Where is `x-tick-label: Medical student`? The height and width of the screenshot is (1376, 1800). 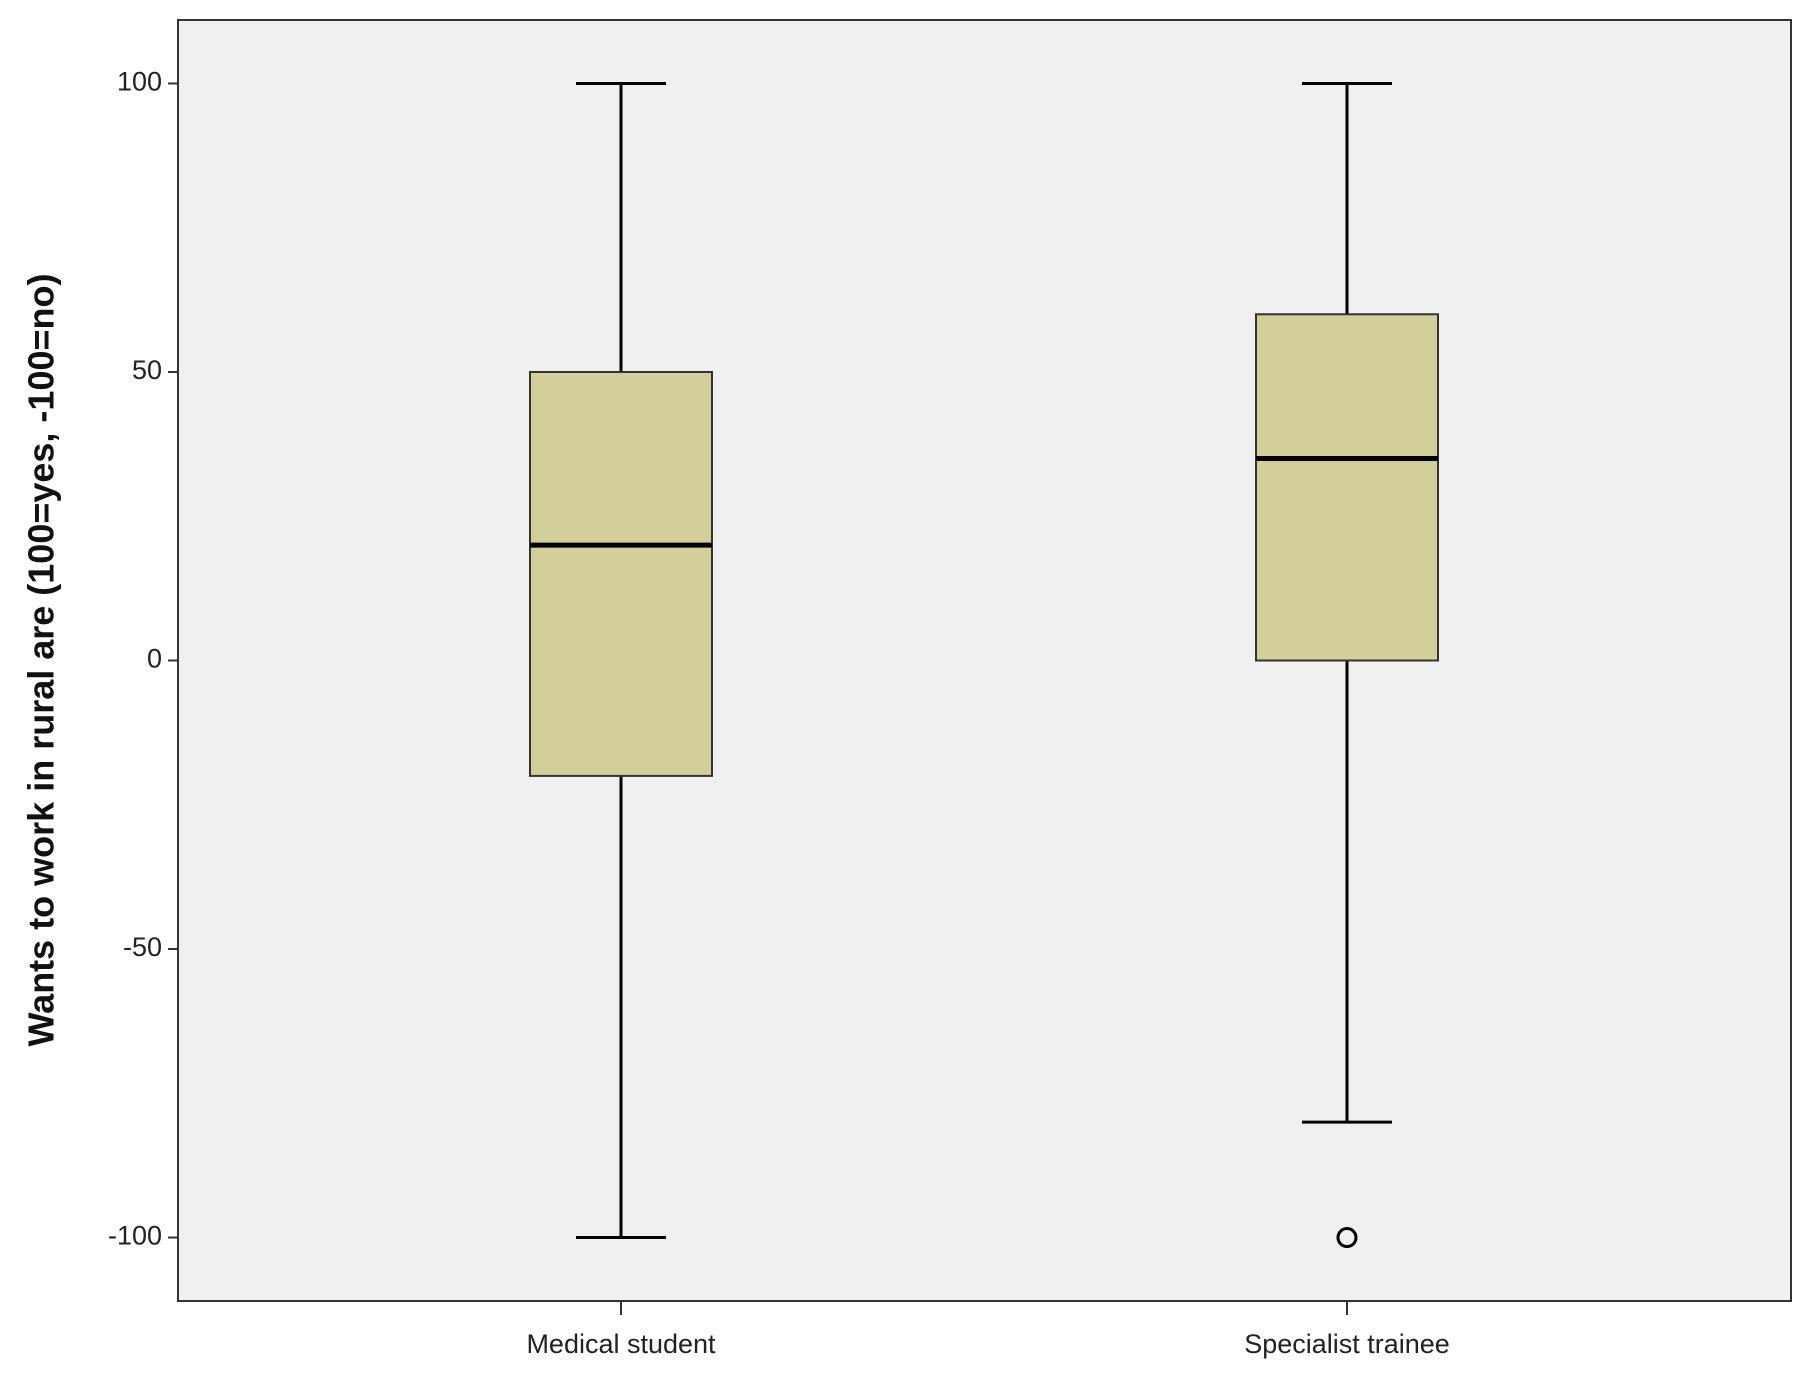
x-tick-label: Medical student is located at coordinates (621, 1344).